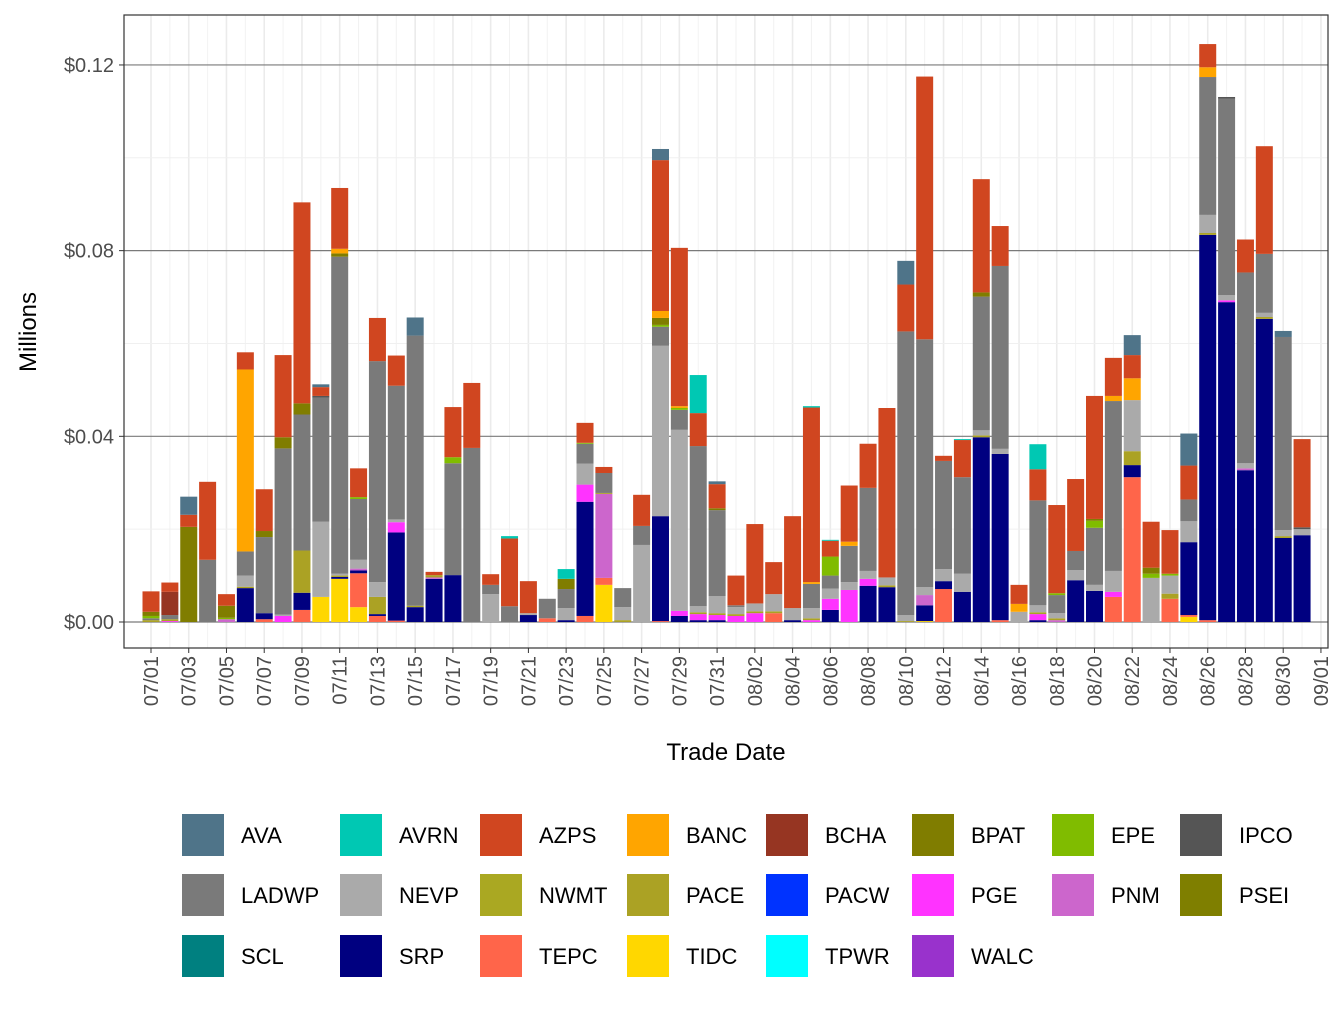 The width and height of the screenshot is (1344, 1013). What do you see at coordinates (1135, 895) in the screenshot?
I see `legend-label: PNM` at bounding box center [1135, 895].